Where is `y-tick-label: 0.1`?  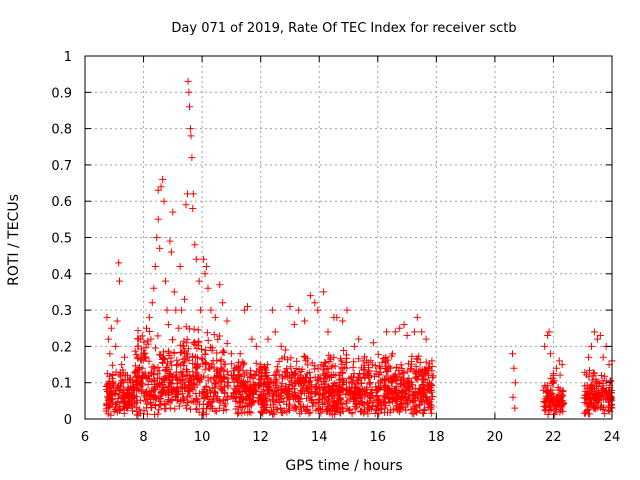 y-tick-label: 0.1 is located at coordinates (61, 384).